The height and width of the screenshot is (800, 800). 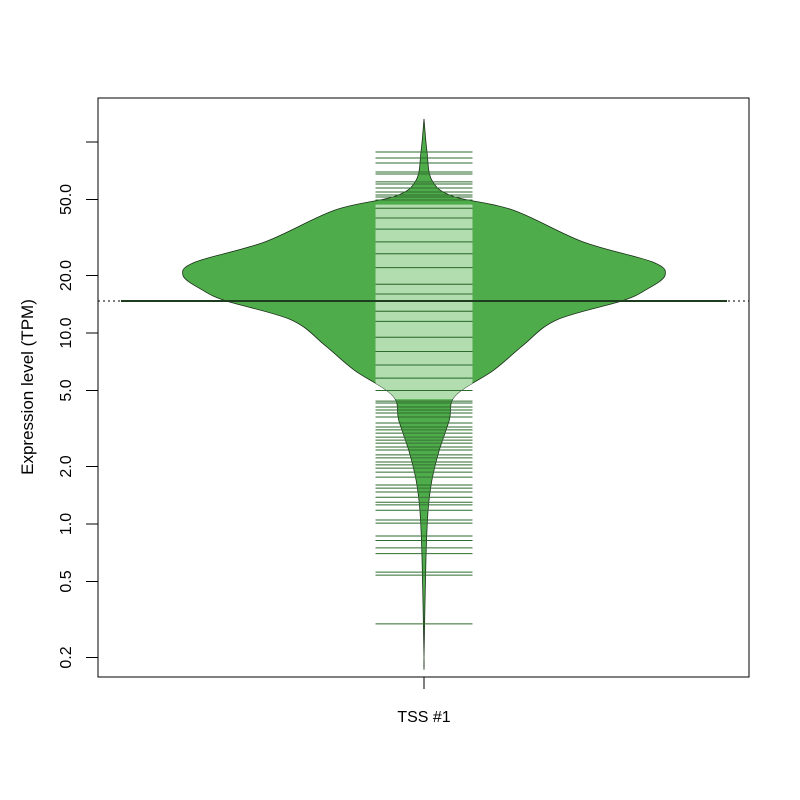 What do you see at coordinates (66, 275) in the screenshot?
I see `y-tick-label: 20.0` at bounding box center [66, 275].